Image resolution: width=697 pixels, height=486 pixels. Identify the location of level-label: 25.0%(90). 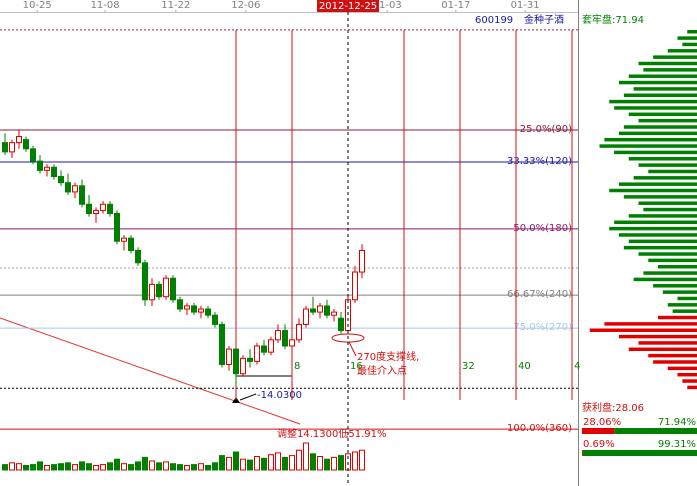
(546, 129).